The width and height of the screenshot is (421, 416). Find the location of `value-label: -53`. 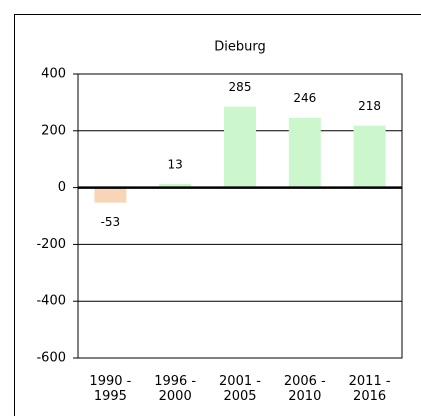

value-label: -53 is located at coordinates (111, 222).